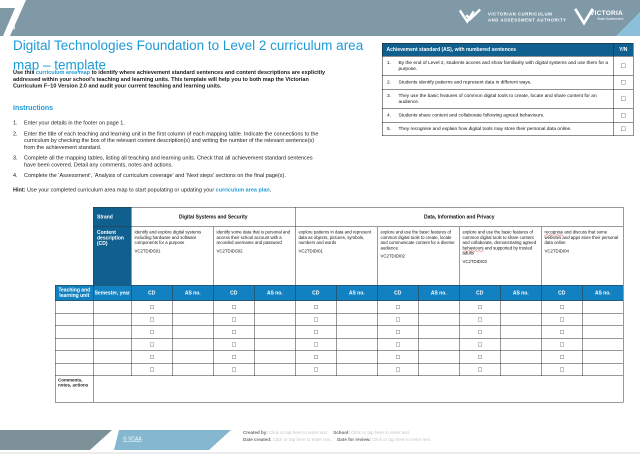 The width and height of the screenshot is (640, 455). Describe the element at coordinates (358, 389) in the screenshot. I see `comments-entry-area` at that location.